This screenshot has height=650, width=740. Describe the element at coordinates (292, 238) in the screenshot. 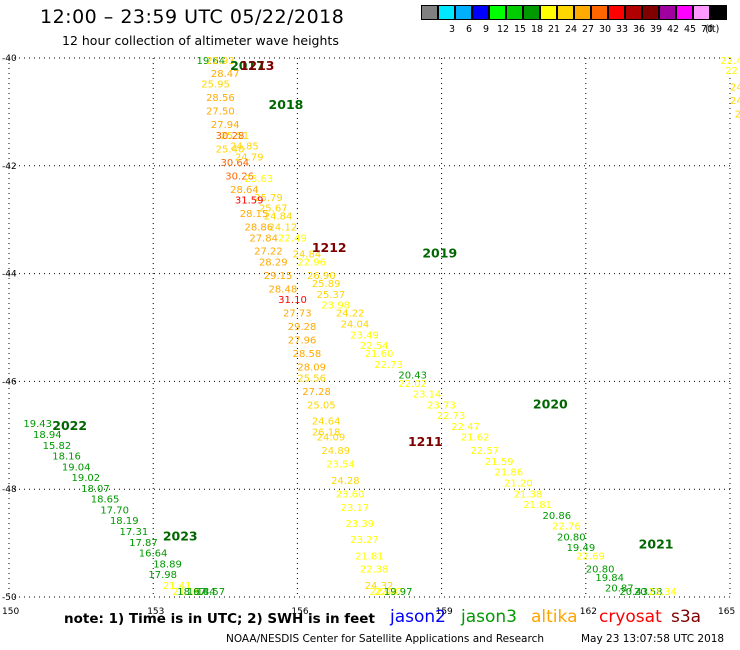

I see `swh-value: 22.49` at that location.